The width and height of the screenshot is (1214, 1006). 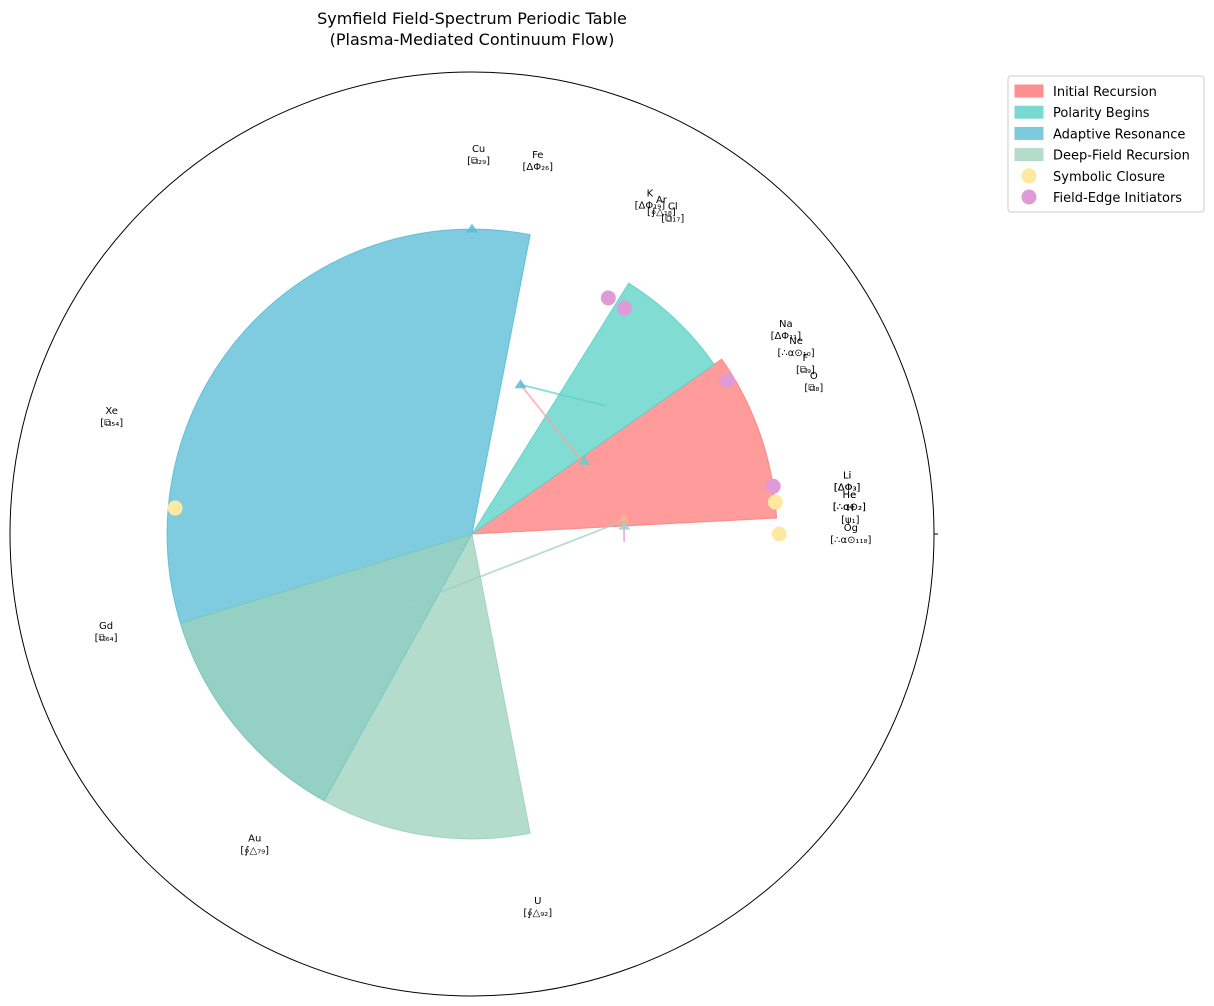 What do you see at coordinates (106, 626) in the screenshot?
I see `element-name-gd-16: Gd` at bounding box center [106, 626].